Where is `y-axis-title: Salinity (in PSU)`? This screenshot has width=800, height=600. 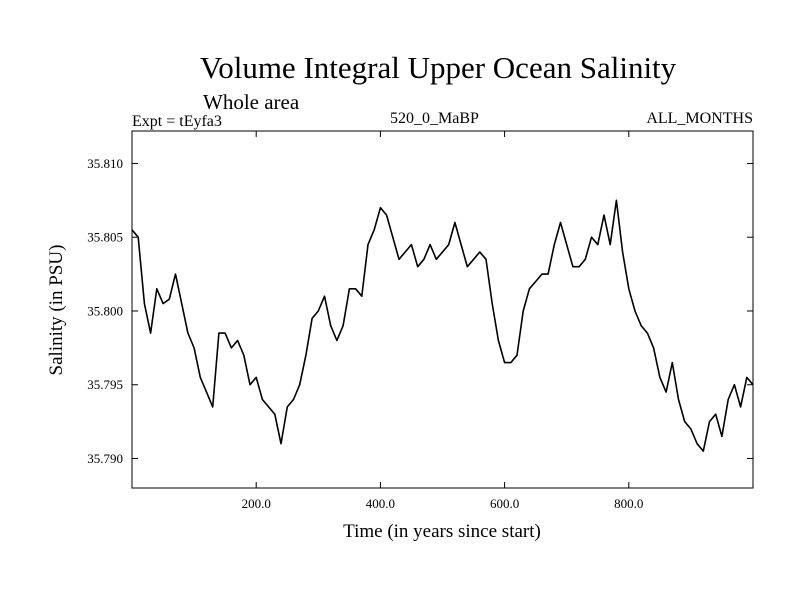
y-axis-title: Salinity (in PSU) is located at coordinates (56, 310).